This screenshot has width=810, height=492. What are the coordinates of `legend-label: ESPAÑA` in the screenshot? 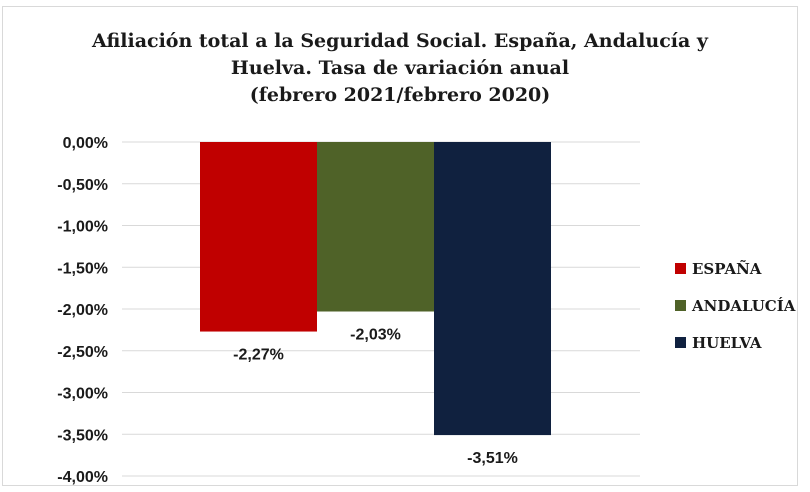 It's located at (727, 268).